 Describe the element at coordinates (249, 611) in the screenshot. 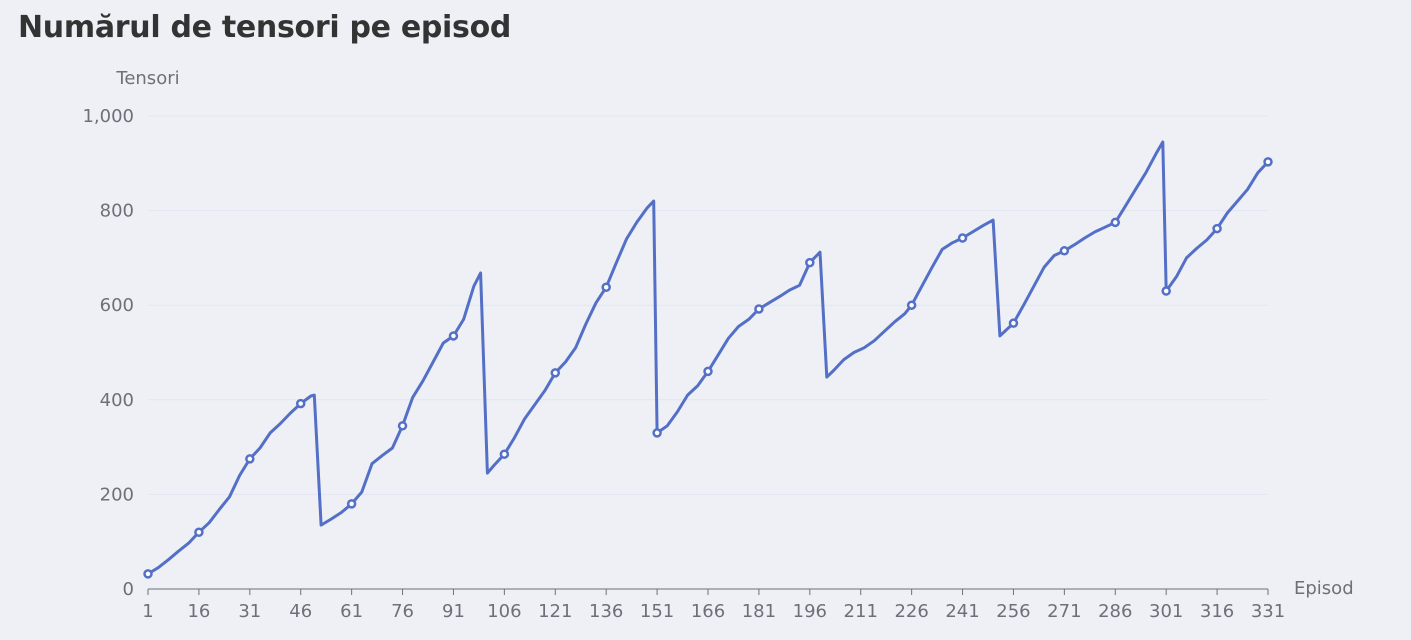

I see `x-tick-label: 31` at that location.